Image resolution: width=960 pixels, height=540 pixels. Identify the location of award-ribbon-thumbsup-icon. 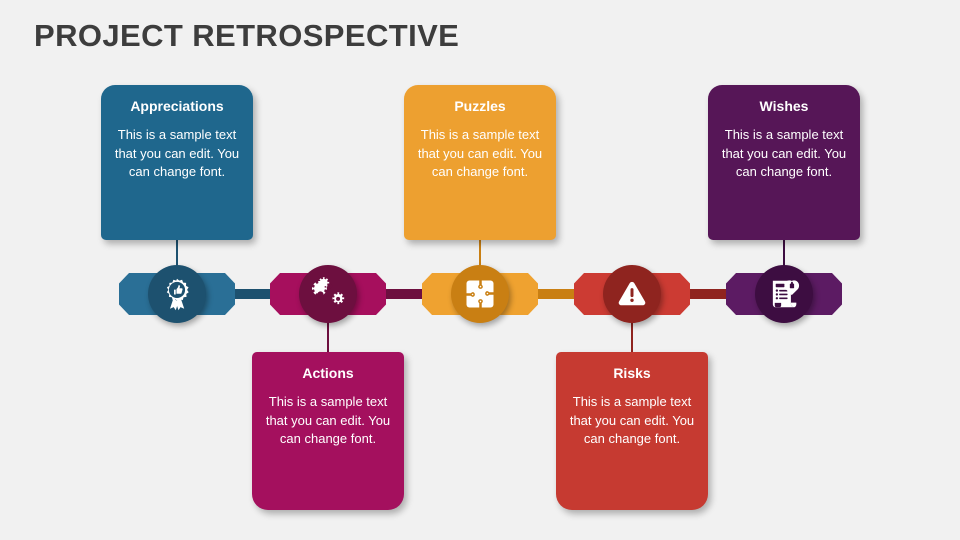
(177, 294).